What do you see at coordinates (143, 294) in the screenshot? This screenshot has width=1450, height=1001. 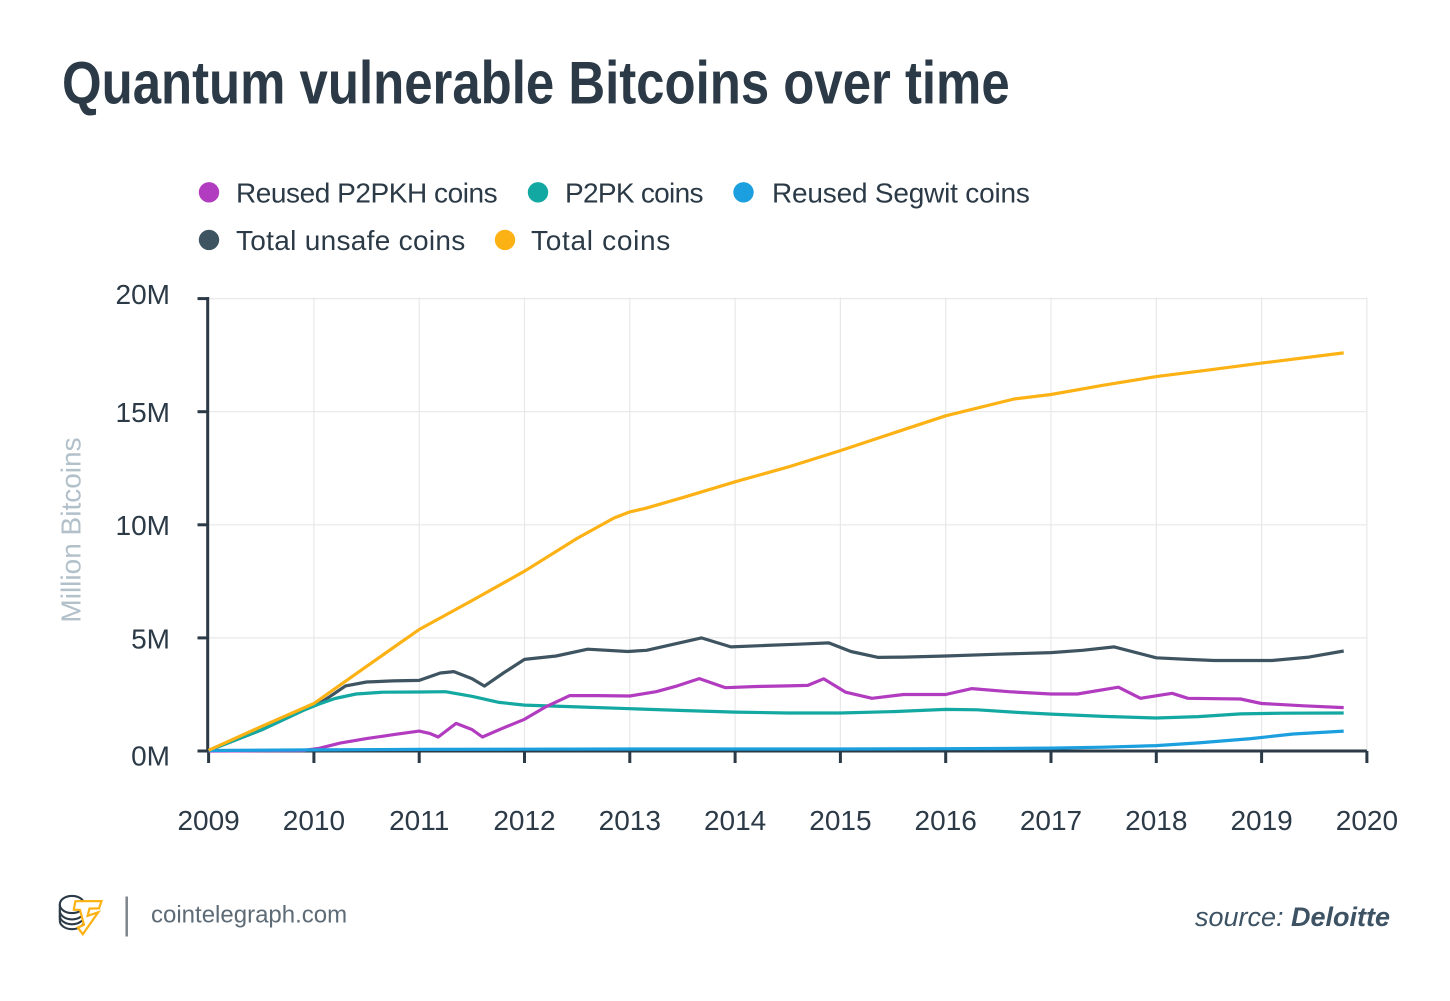 I see `svg-text: 20M` at bounding box center [143, 294].